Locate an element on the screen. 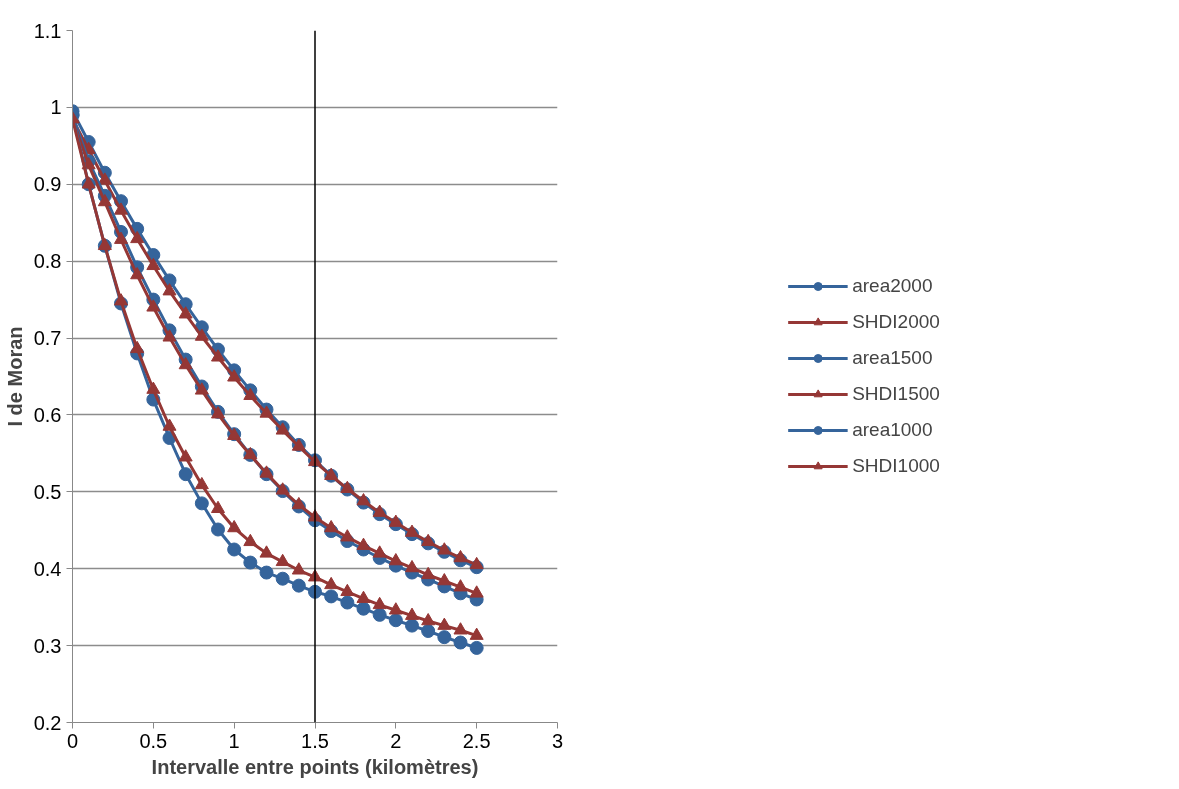  y-tick-label: 0.3 is located at coordinates (47, 645).